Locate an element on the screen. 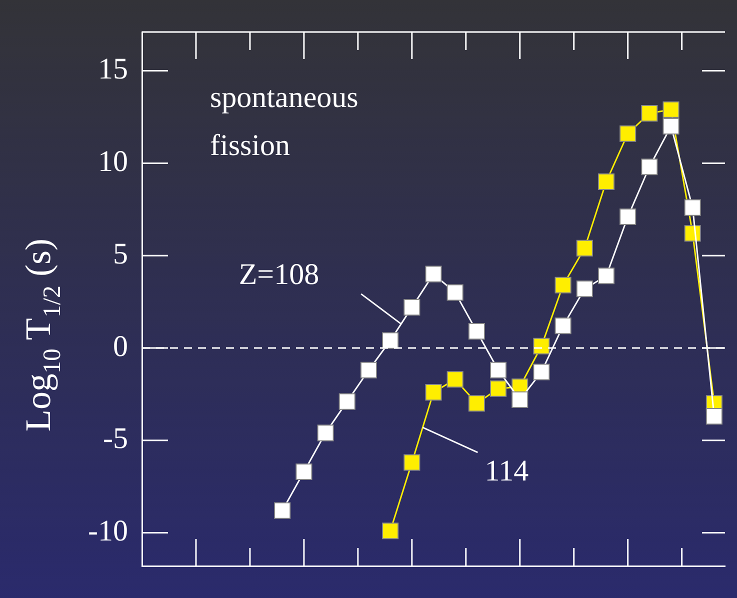  legend-label: Z=108 is located at coordinates (279, 274).